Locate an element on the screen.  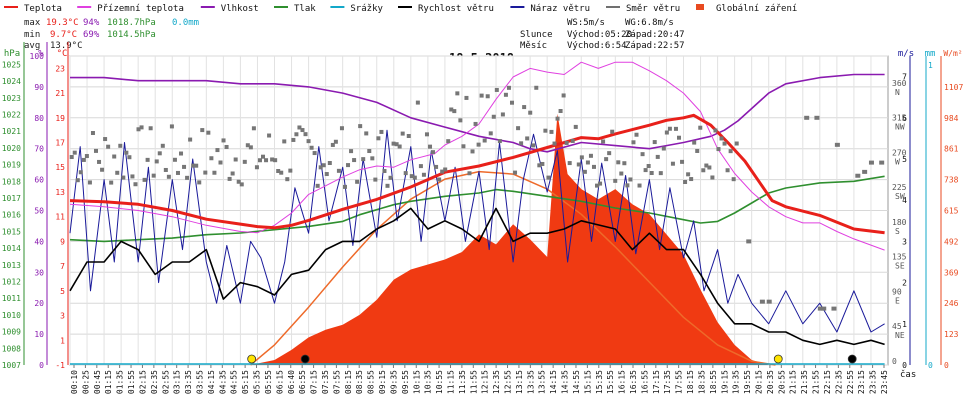
x-tick-label: 03:15 is located at coordinates (177, 382).